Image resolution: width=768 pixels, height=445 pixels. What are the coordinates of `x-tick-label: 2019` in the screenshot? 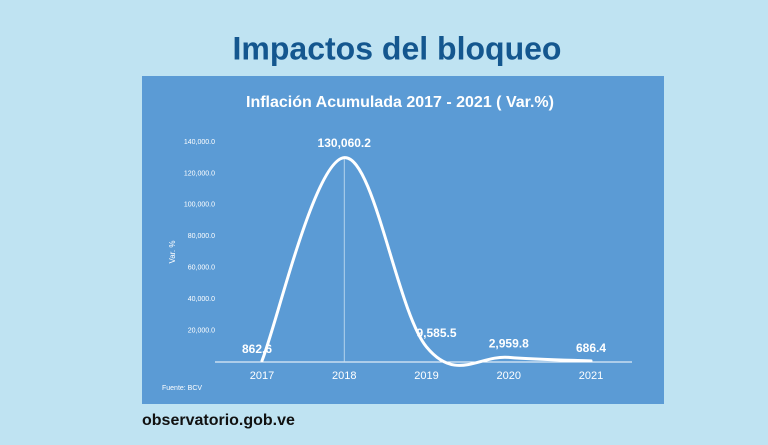 It's located at (426, 376).